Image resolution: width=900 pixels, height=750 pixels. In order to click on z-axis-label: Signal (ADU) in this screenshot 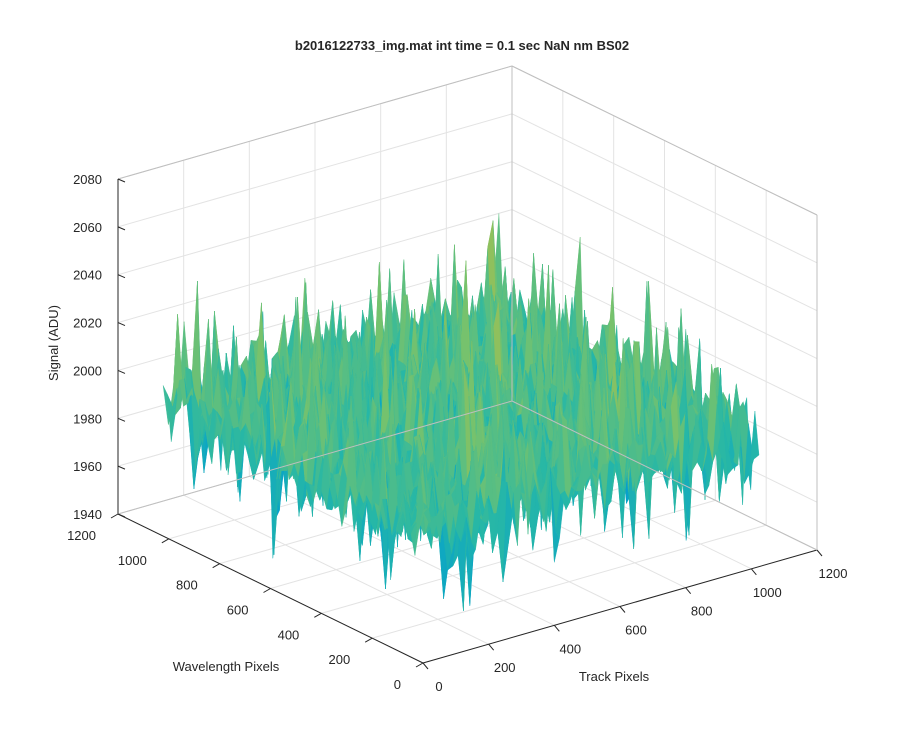, I will do `click(53, 343)`.